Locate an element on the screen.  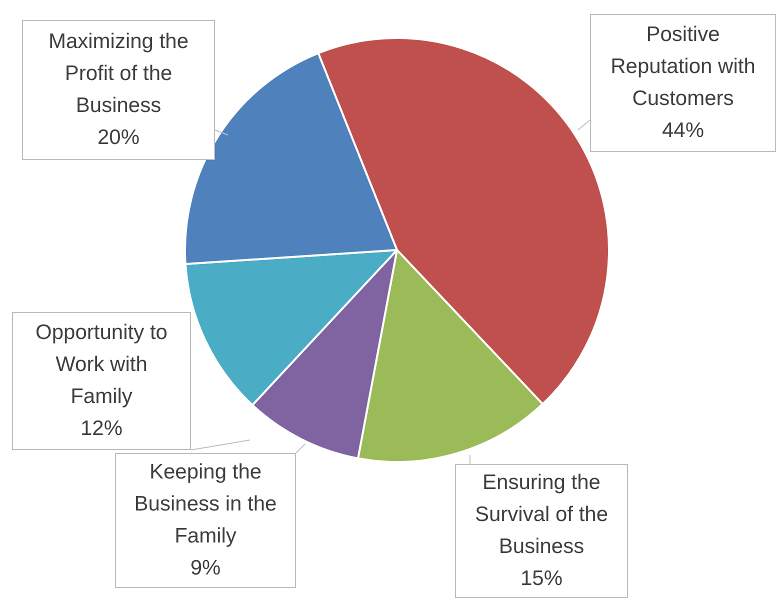
data-label: 9% is located at coordinates (205, 568).